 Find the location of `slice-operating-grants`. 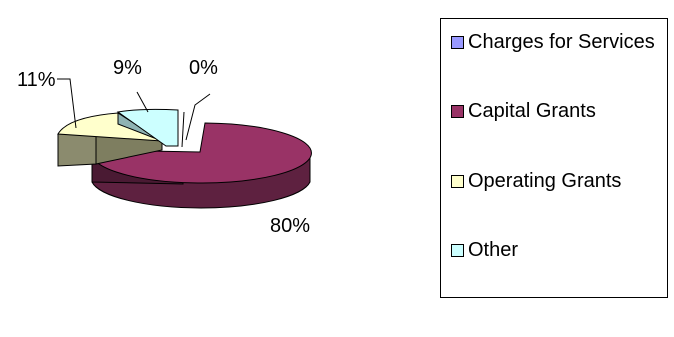

slice-operating-grants is located at coordinates (110, 127).